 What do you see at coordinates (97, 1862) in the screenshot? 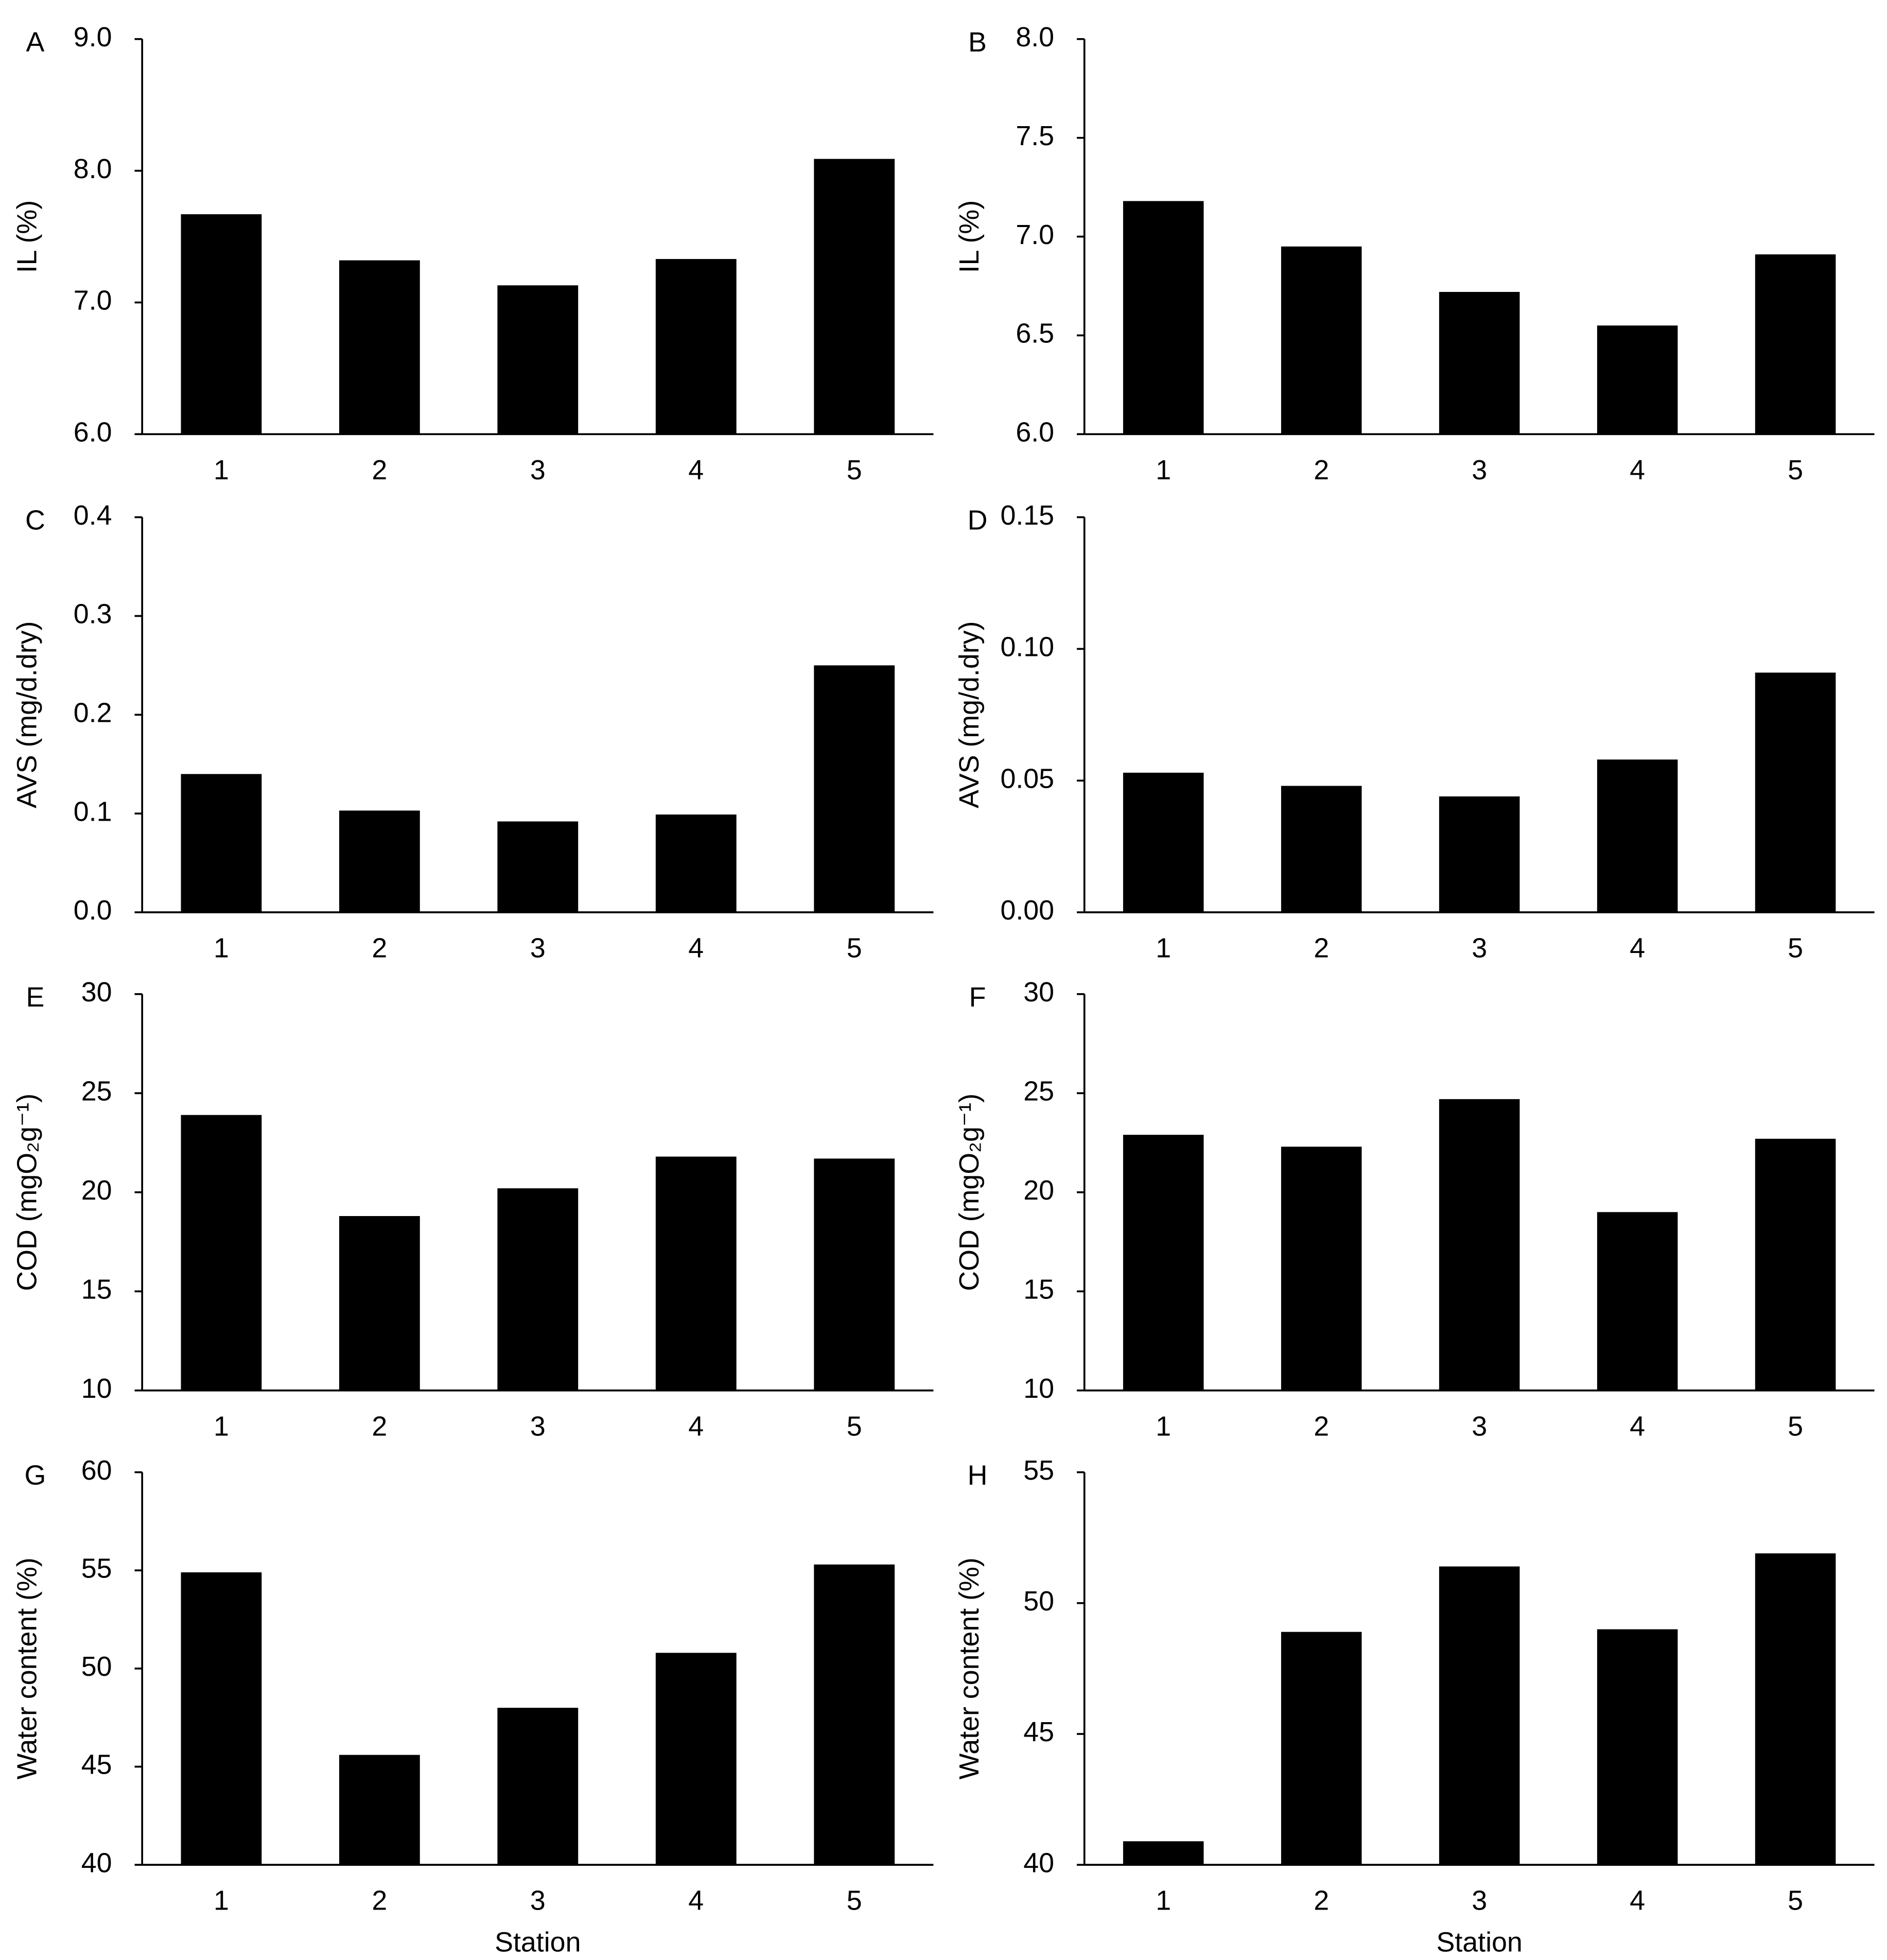
I see `y-tick-label: 40` at bounding box center [97, 1862].